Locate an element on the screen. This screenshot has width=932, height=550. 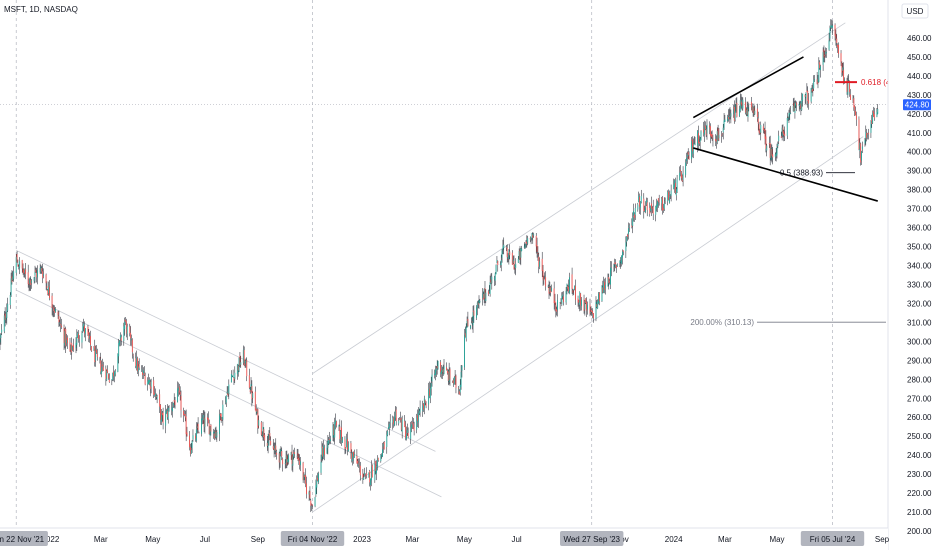
price-tick-label: 410.00 is located at coordinates (919, 133).